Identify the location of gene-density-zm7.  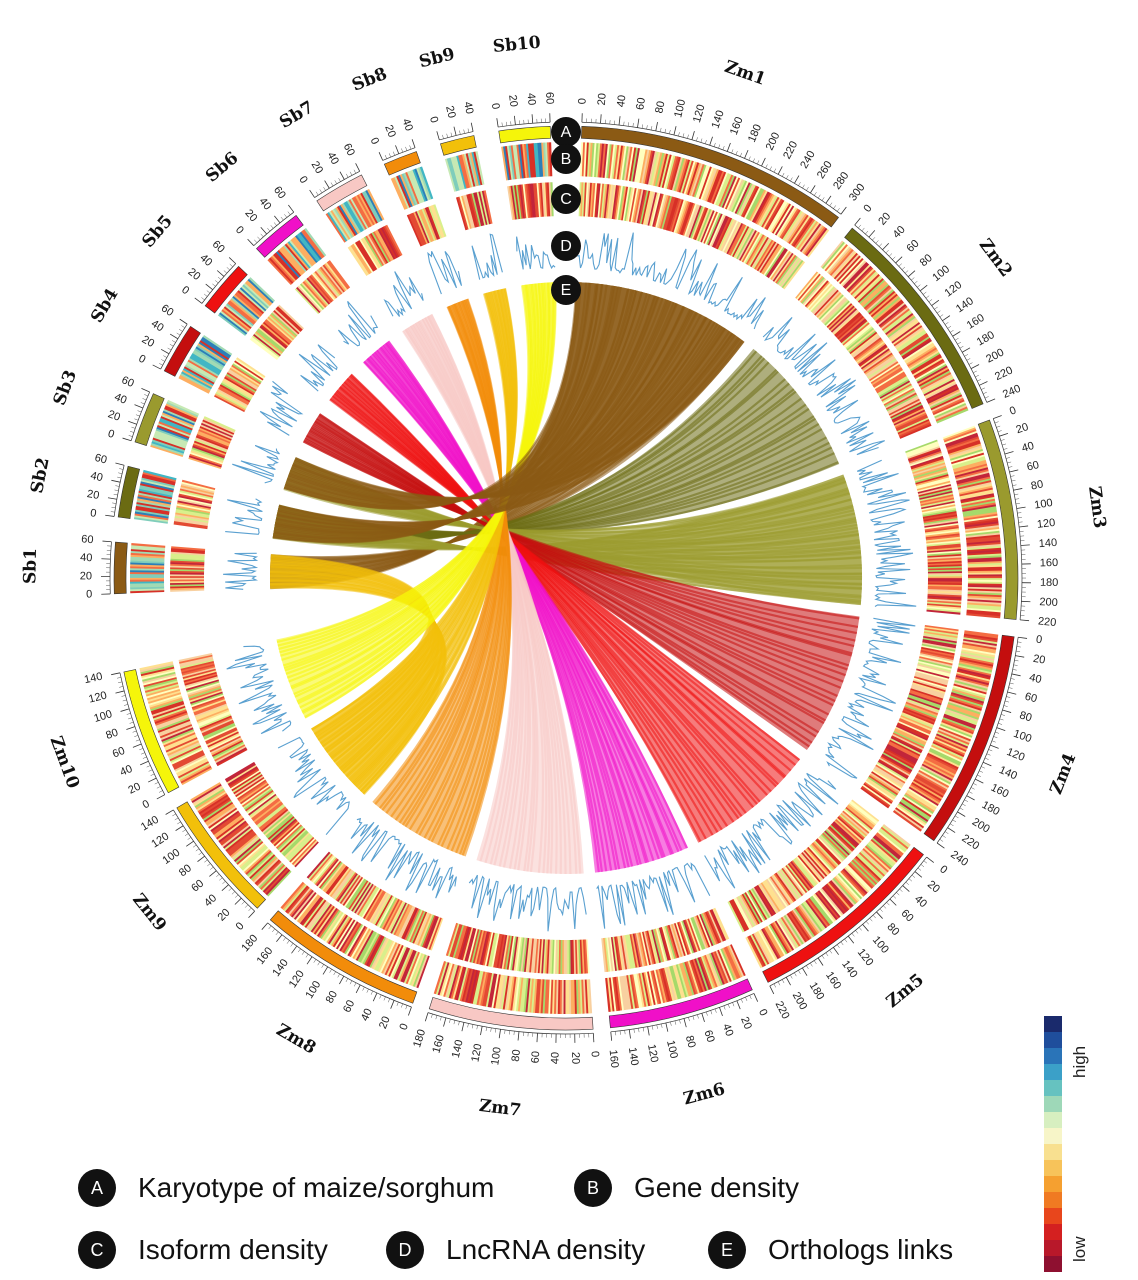
(513, 988).